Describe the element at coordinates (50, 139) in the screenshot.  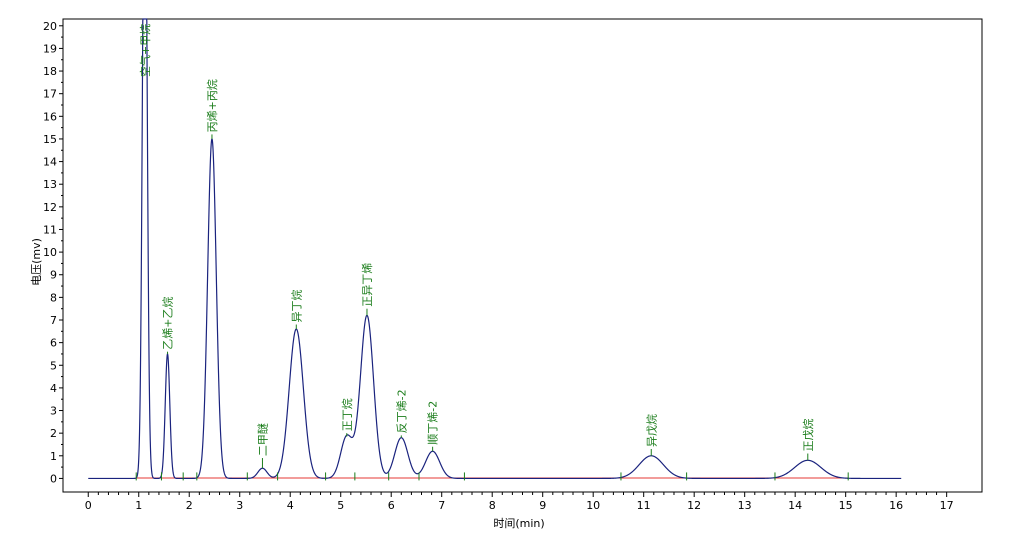
I see `y-tick-label: 15` at that location.